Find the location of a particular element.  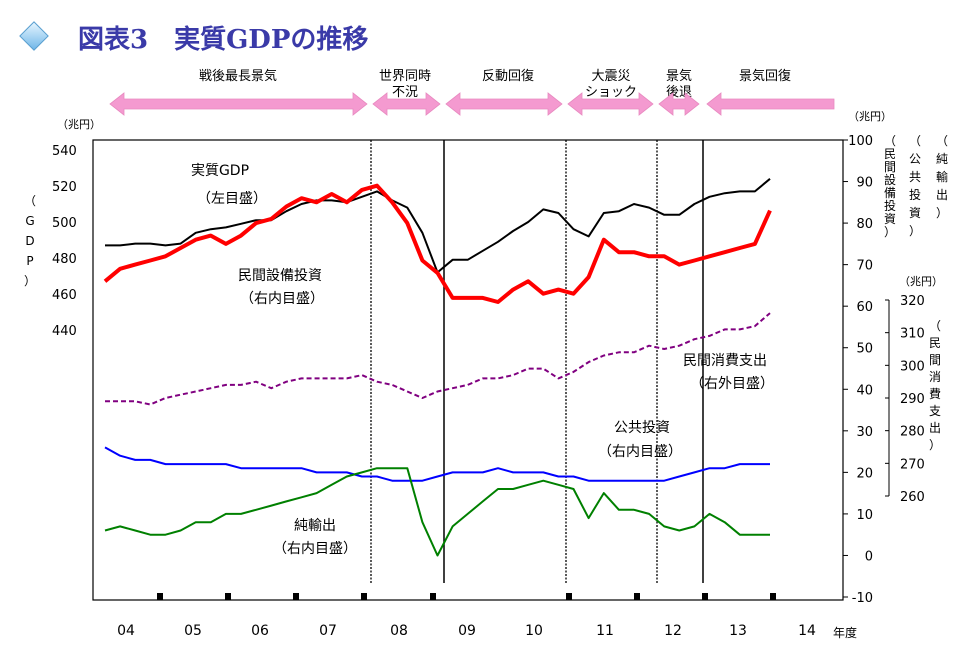

series-label: 純輸出 is located at coordinates (315, 526).